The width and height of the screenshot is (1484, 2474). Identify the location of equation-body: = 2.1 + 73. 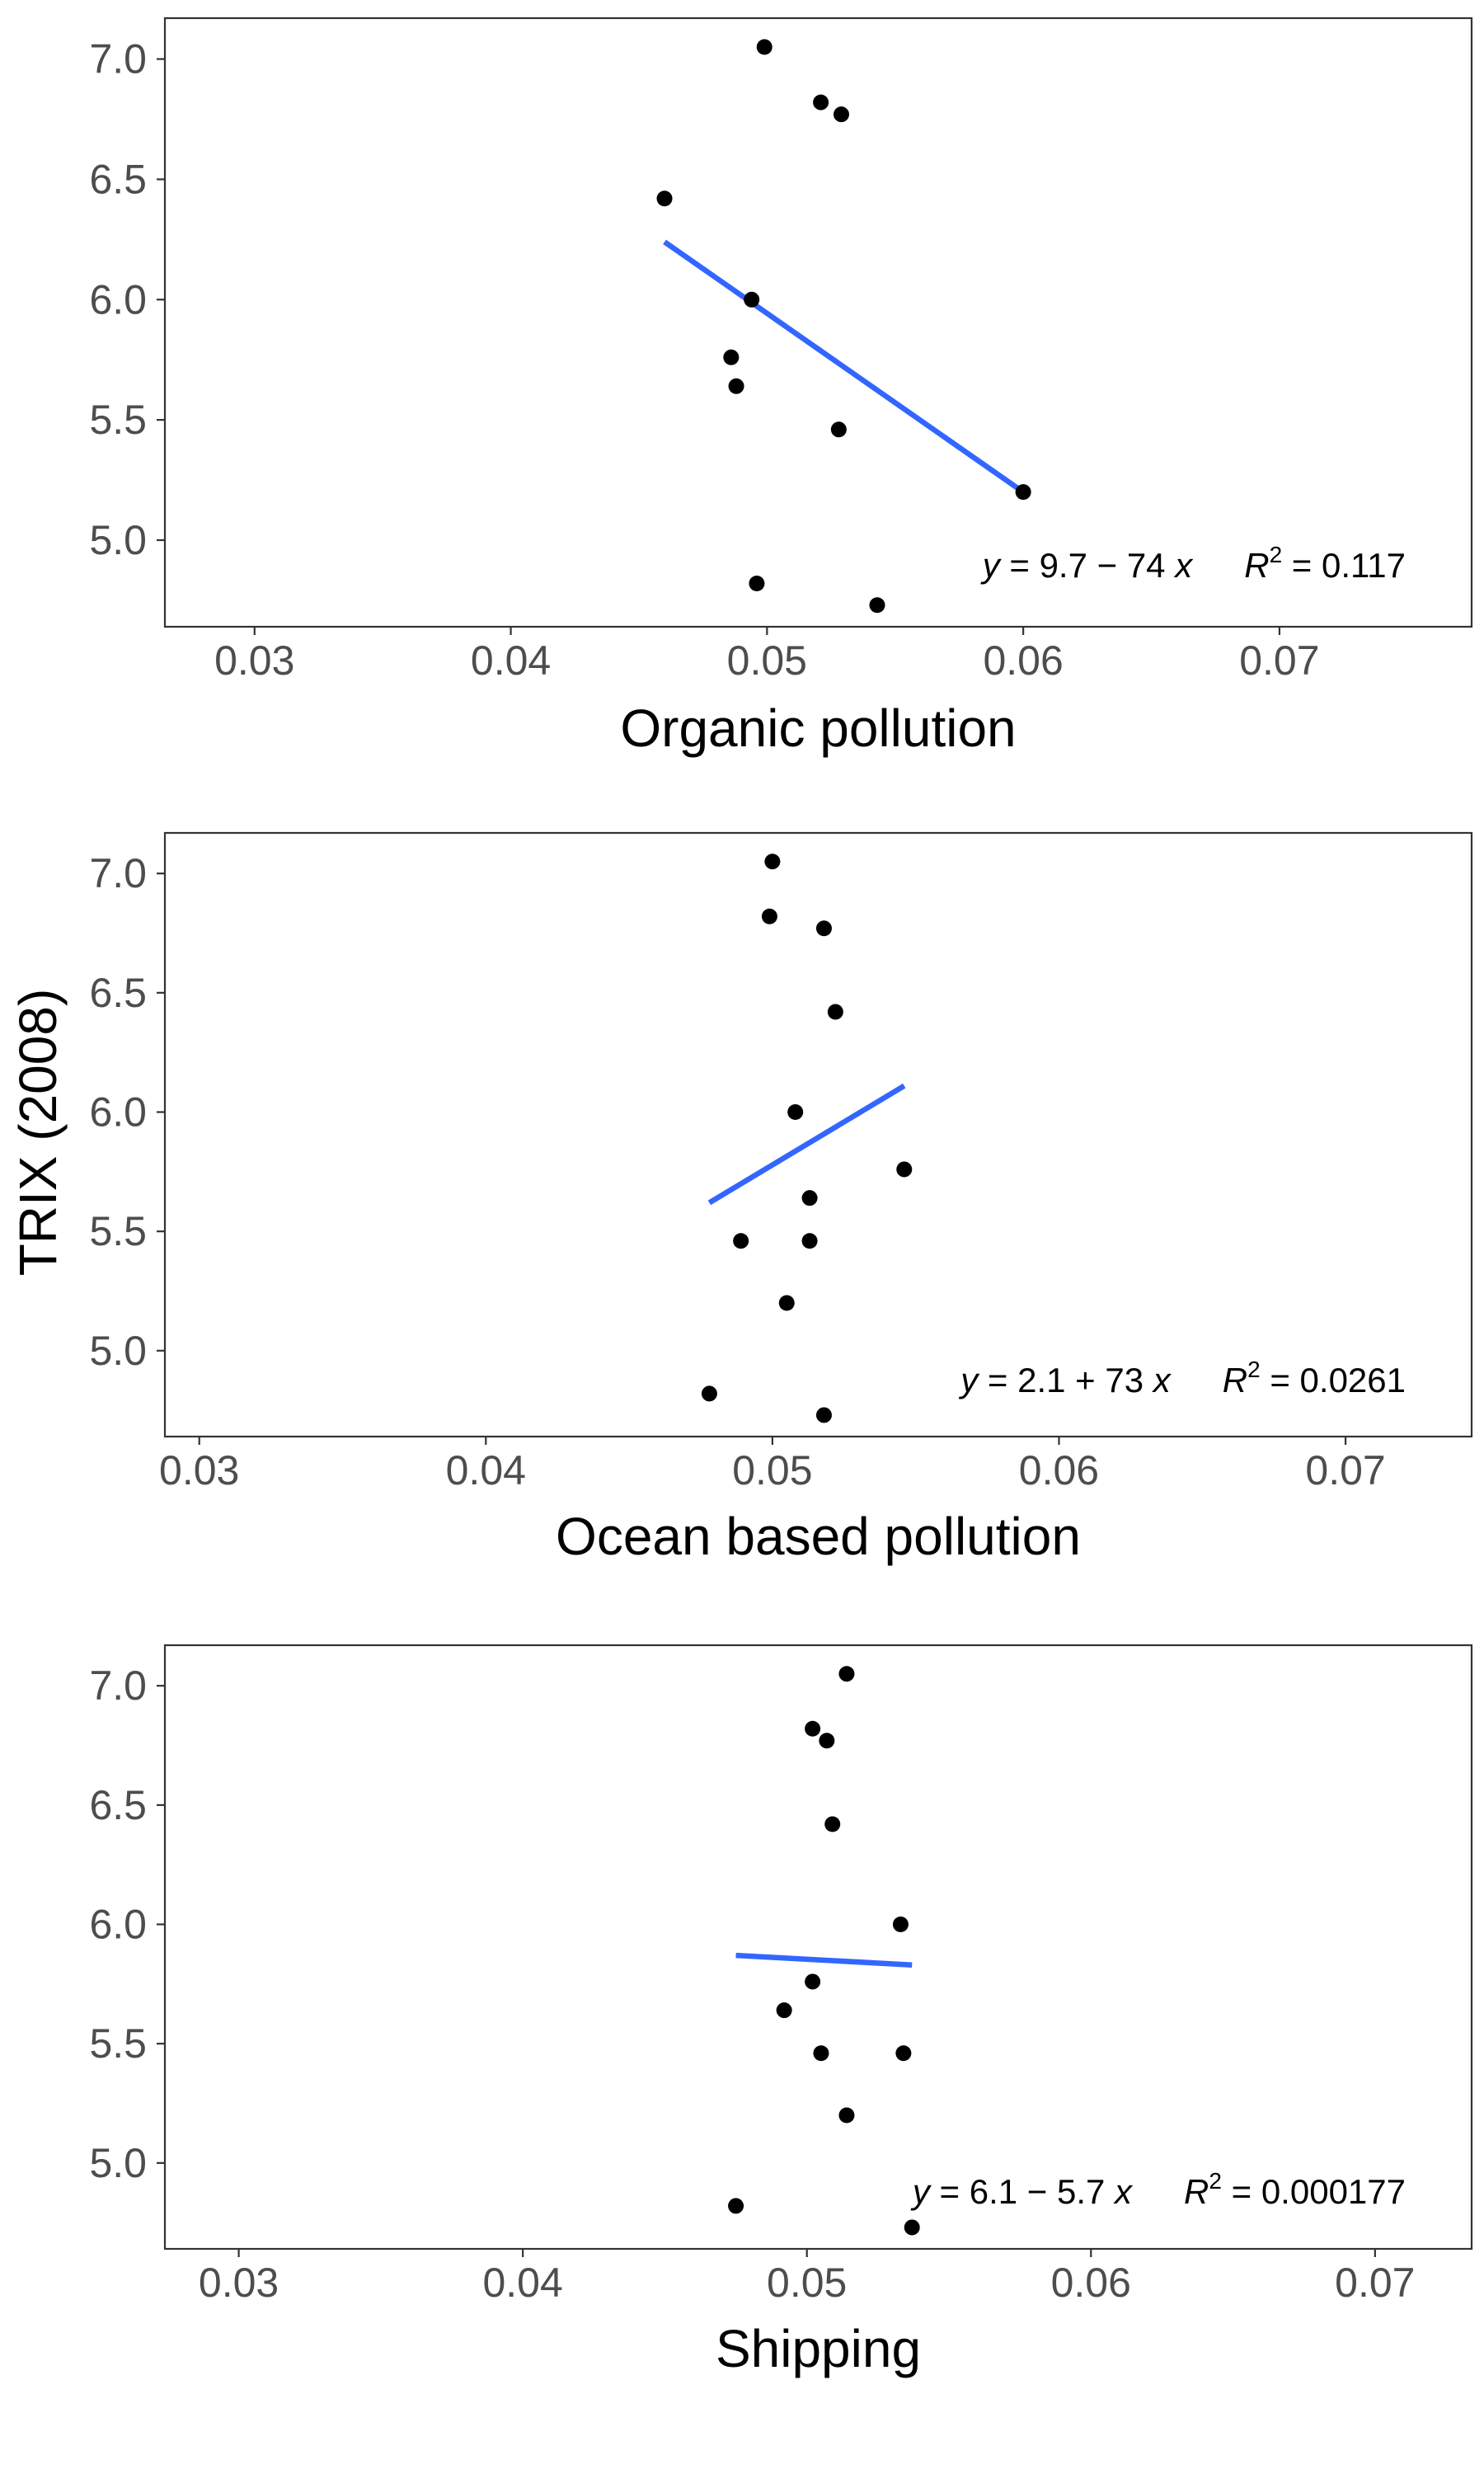
(1065, 1380).